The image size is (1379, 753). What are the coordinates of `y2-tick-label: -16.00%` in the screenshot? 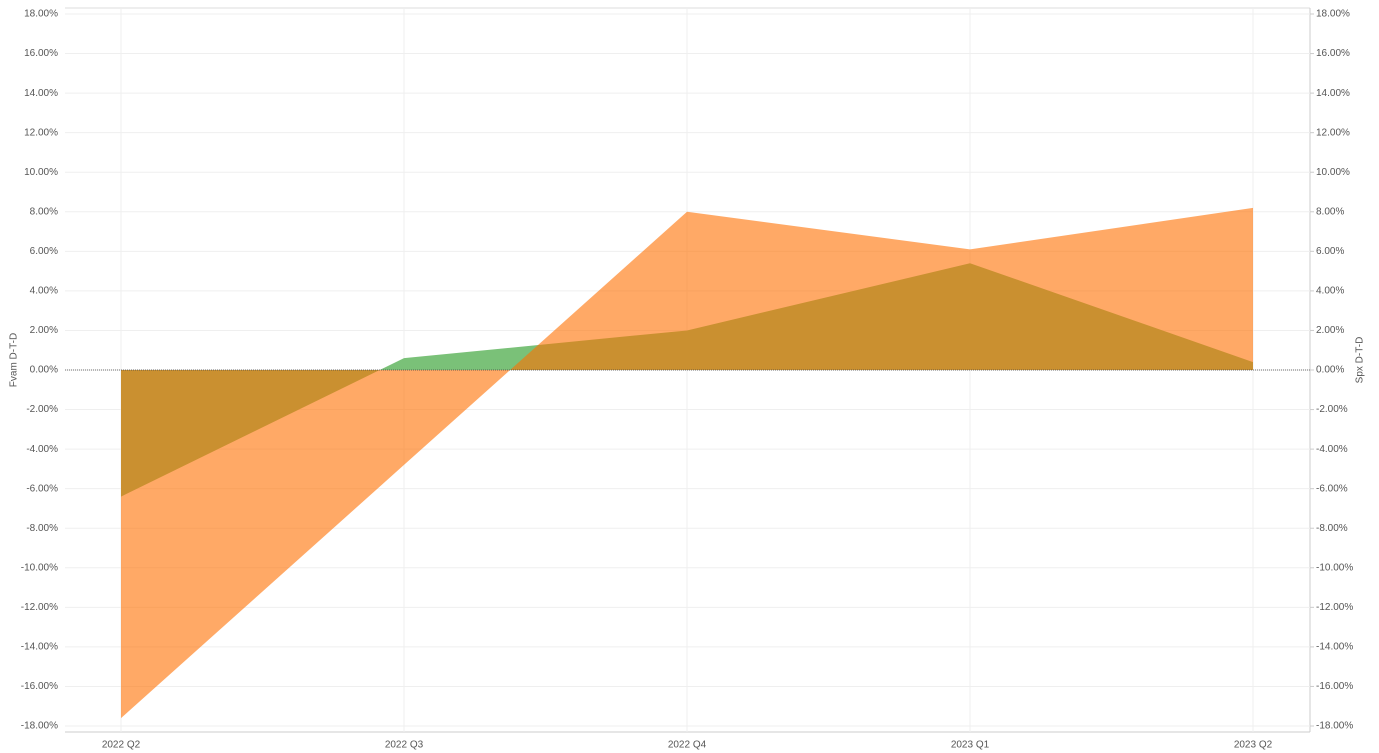 It's located at (1334, 686).